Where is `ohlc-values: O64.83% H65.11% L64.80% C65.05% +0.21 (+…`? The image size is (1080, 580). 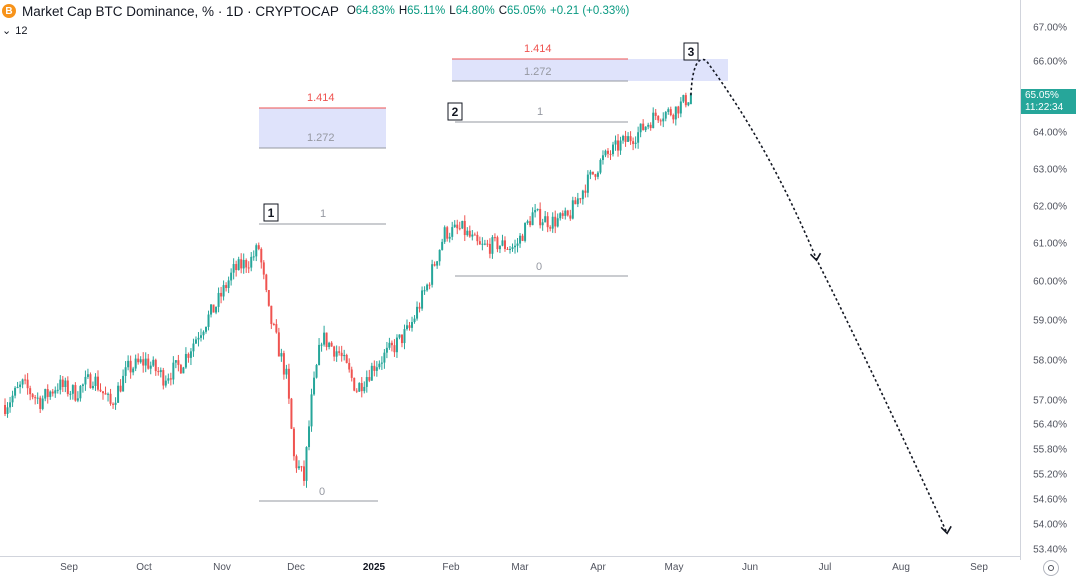
ohlc-values: O64.83% H65.11% L64.80% C65.05% +0.21 (+… is located at coordinates (488, 11).